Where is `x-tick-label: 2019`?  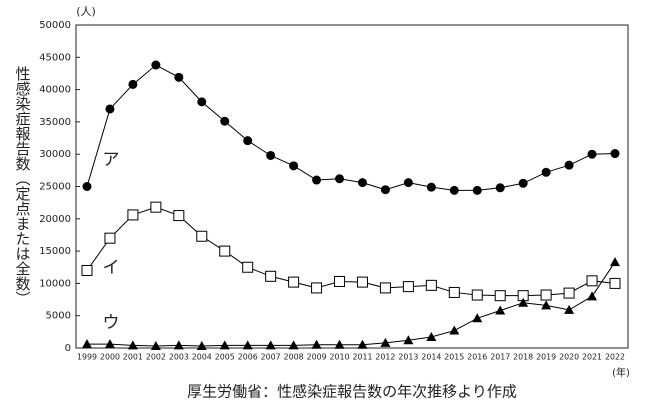
x-tick-label: 2019 is located at coordinates (546, 357).